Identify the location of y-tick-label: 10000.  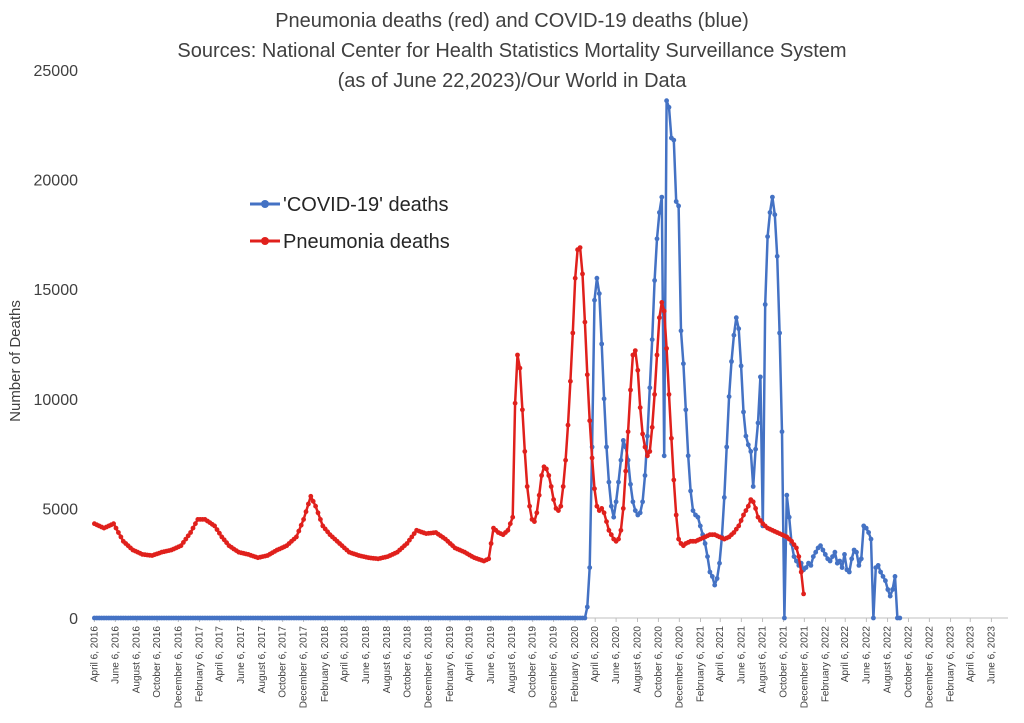
(56, 400).